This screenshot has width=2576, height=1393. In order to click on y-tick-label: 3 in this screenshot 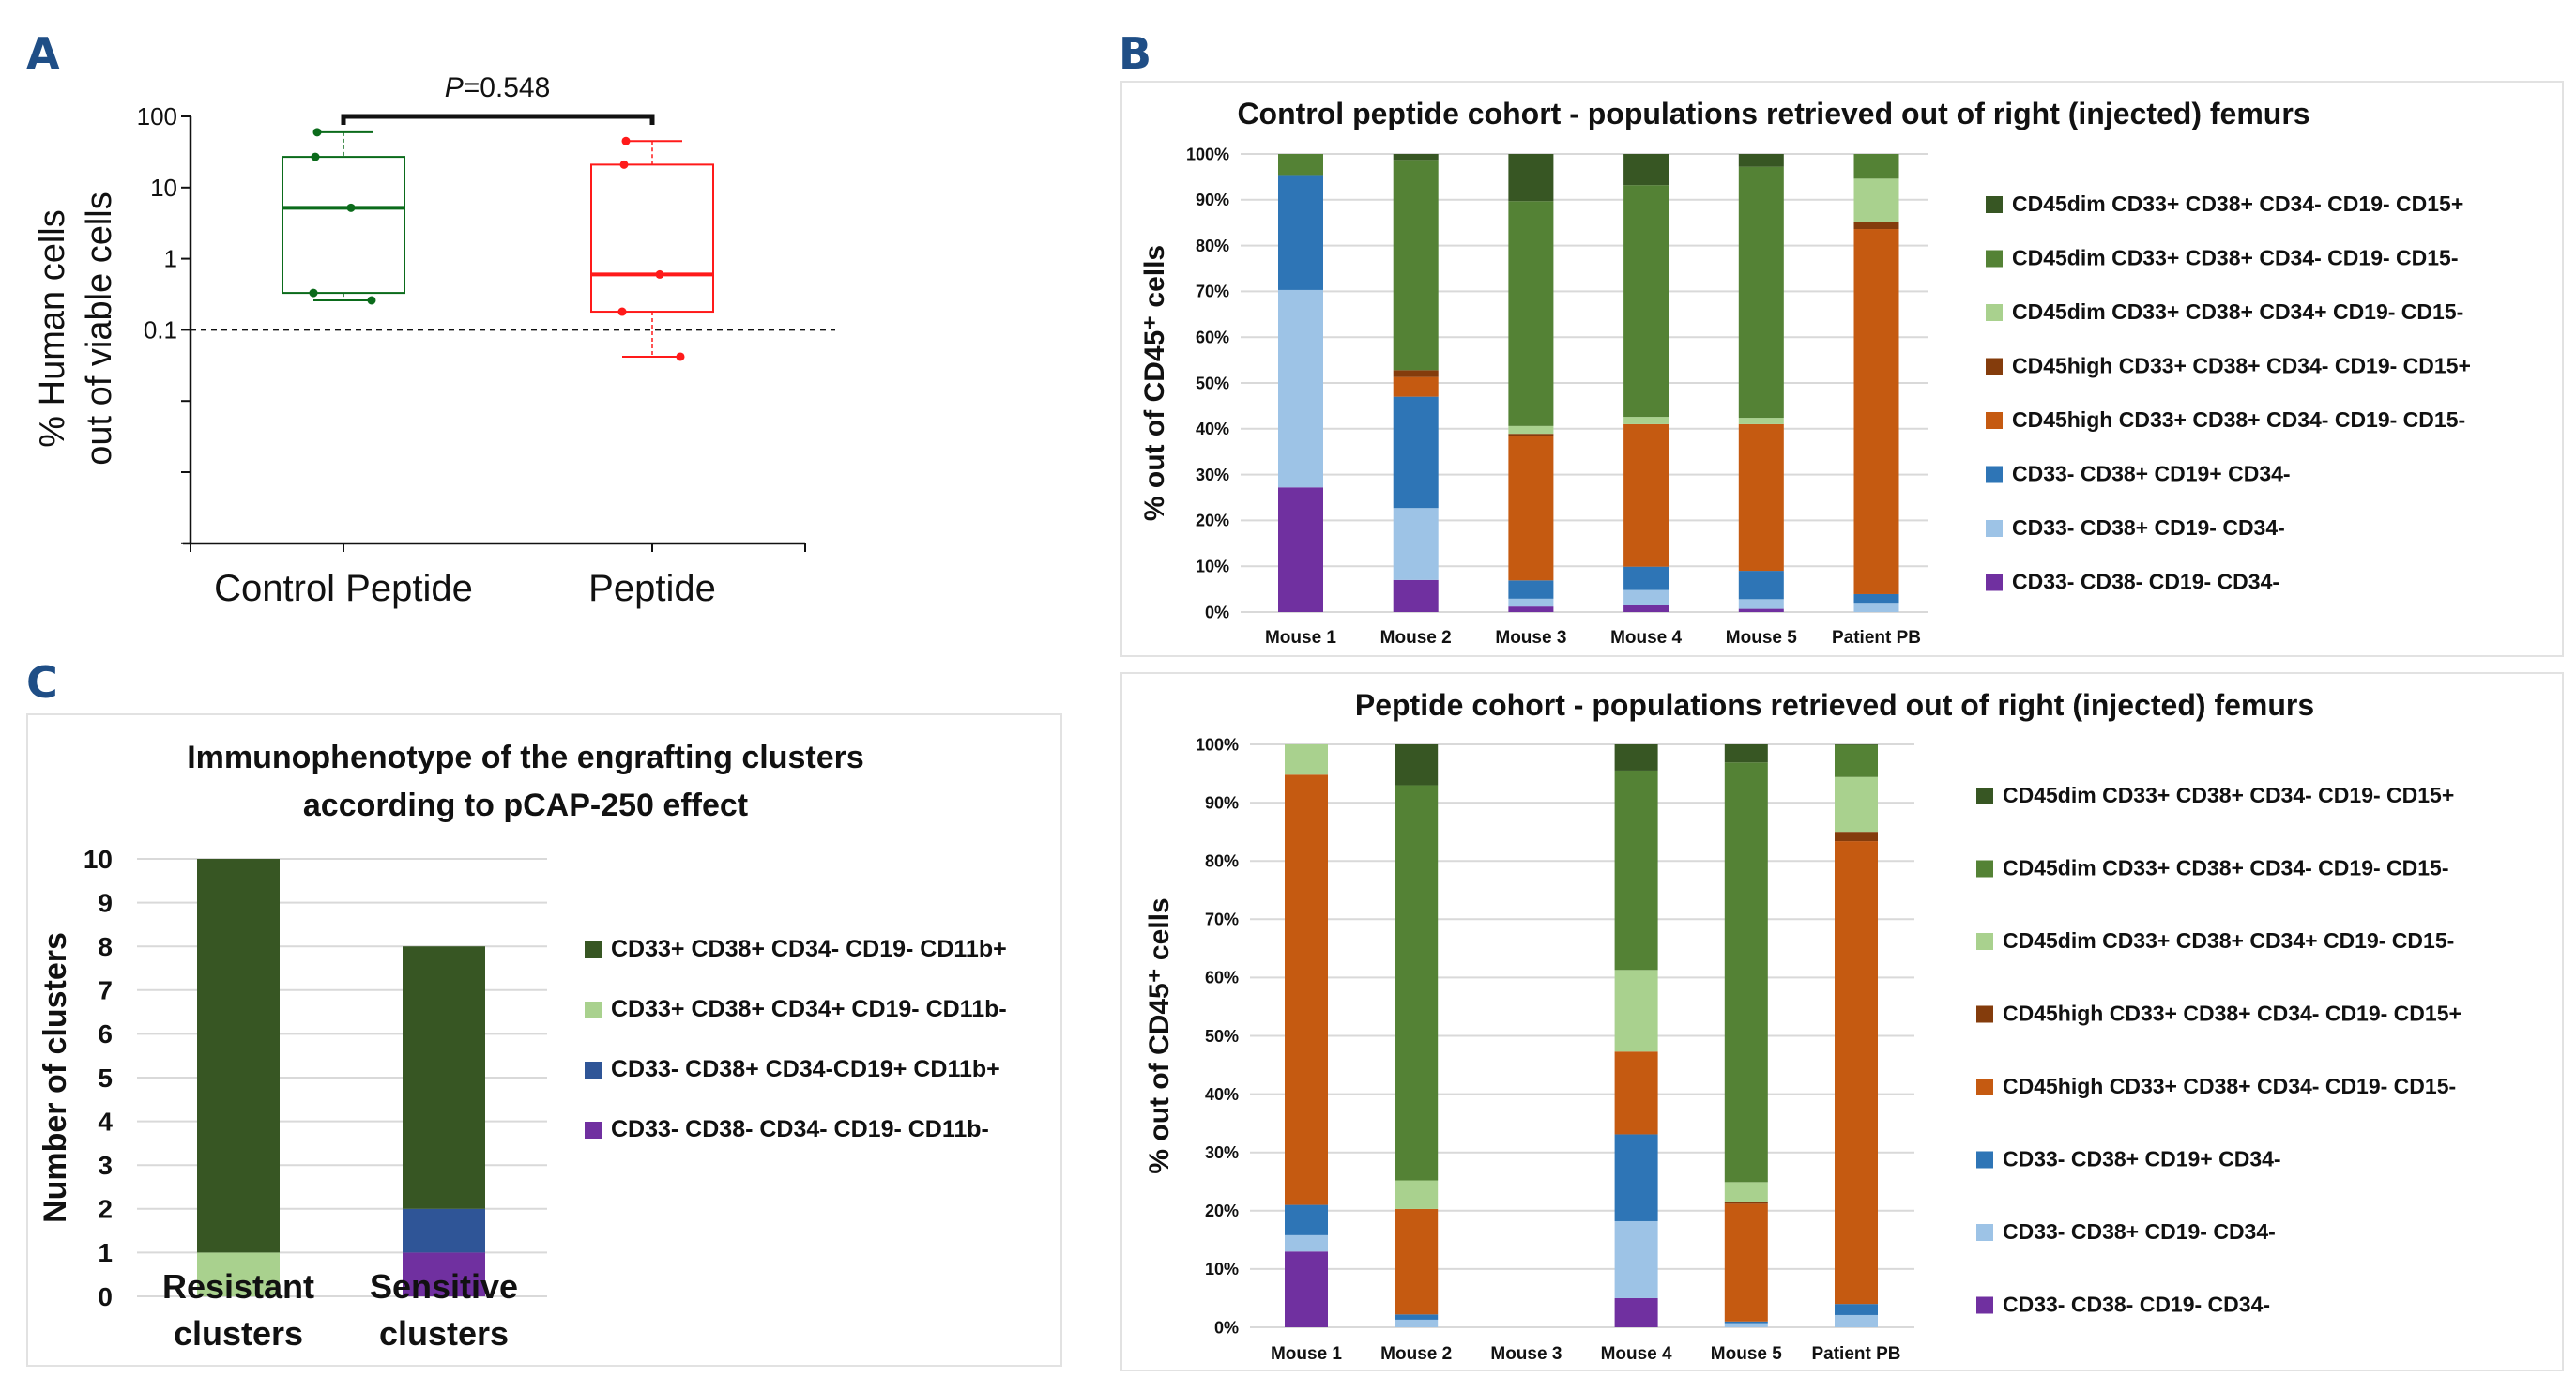, I will do `click(105, 1165)`.